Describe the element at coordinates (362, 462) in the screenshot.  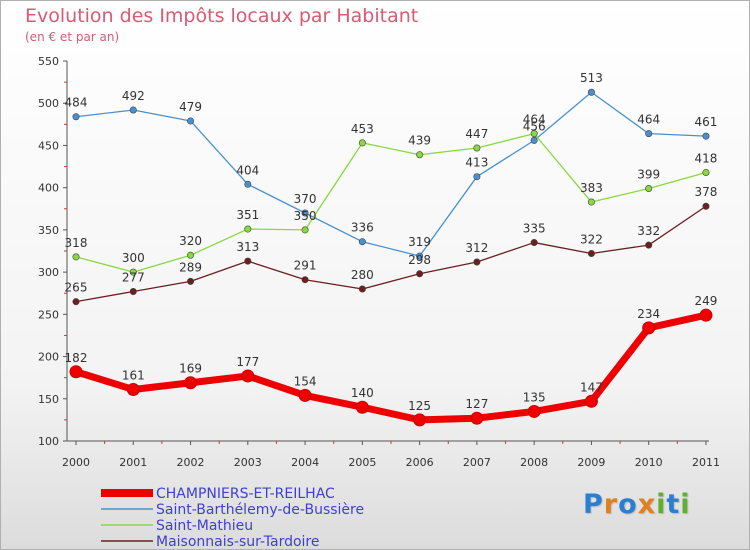
I see `x-tick-label: 2005` at that location.